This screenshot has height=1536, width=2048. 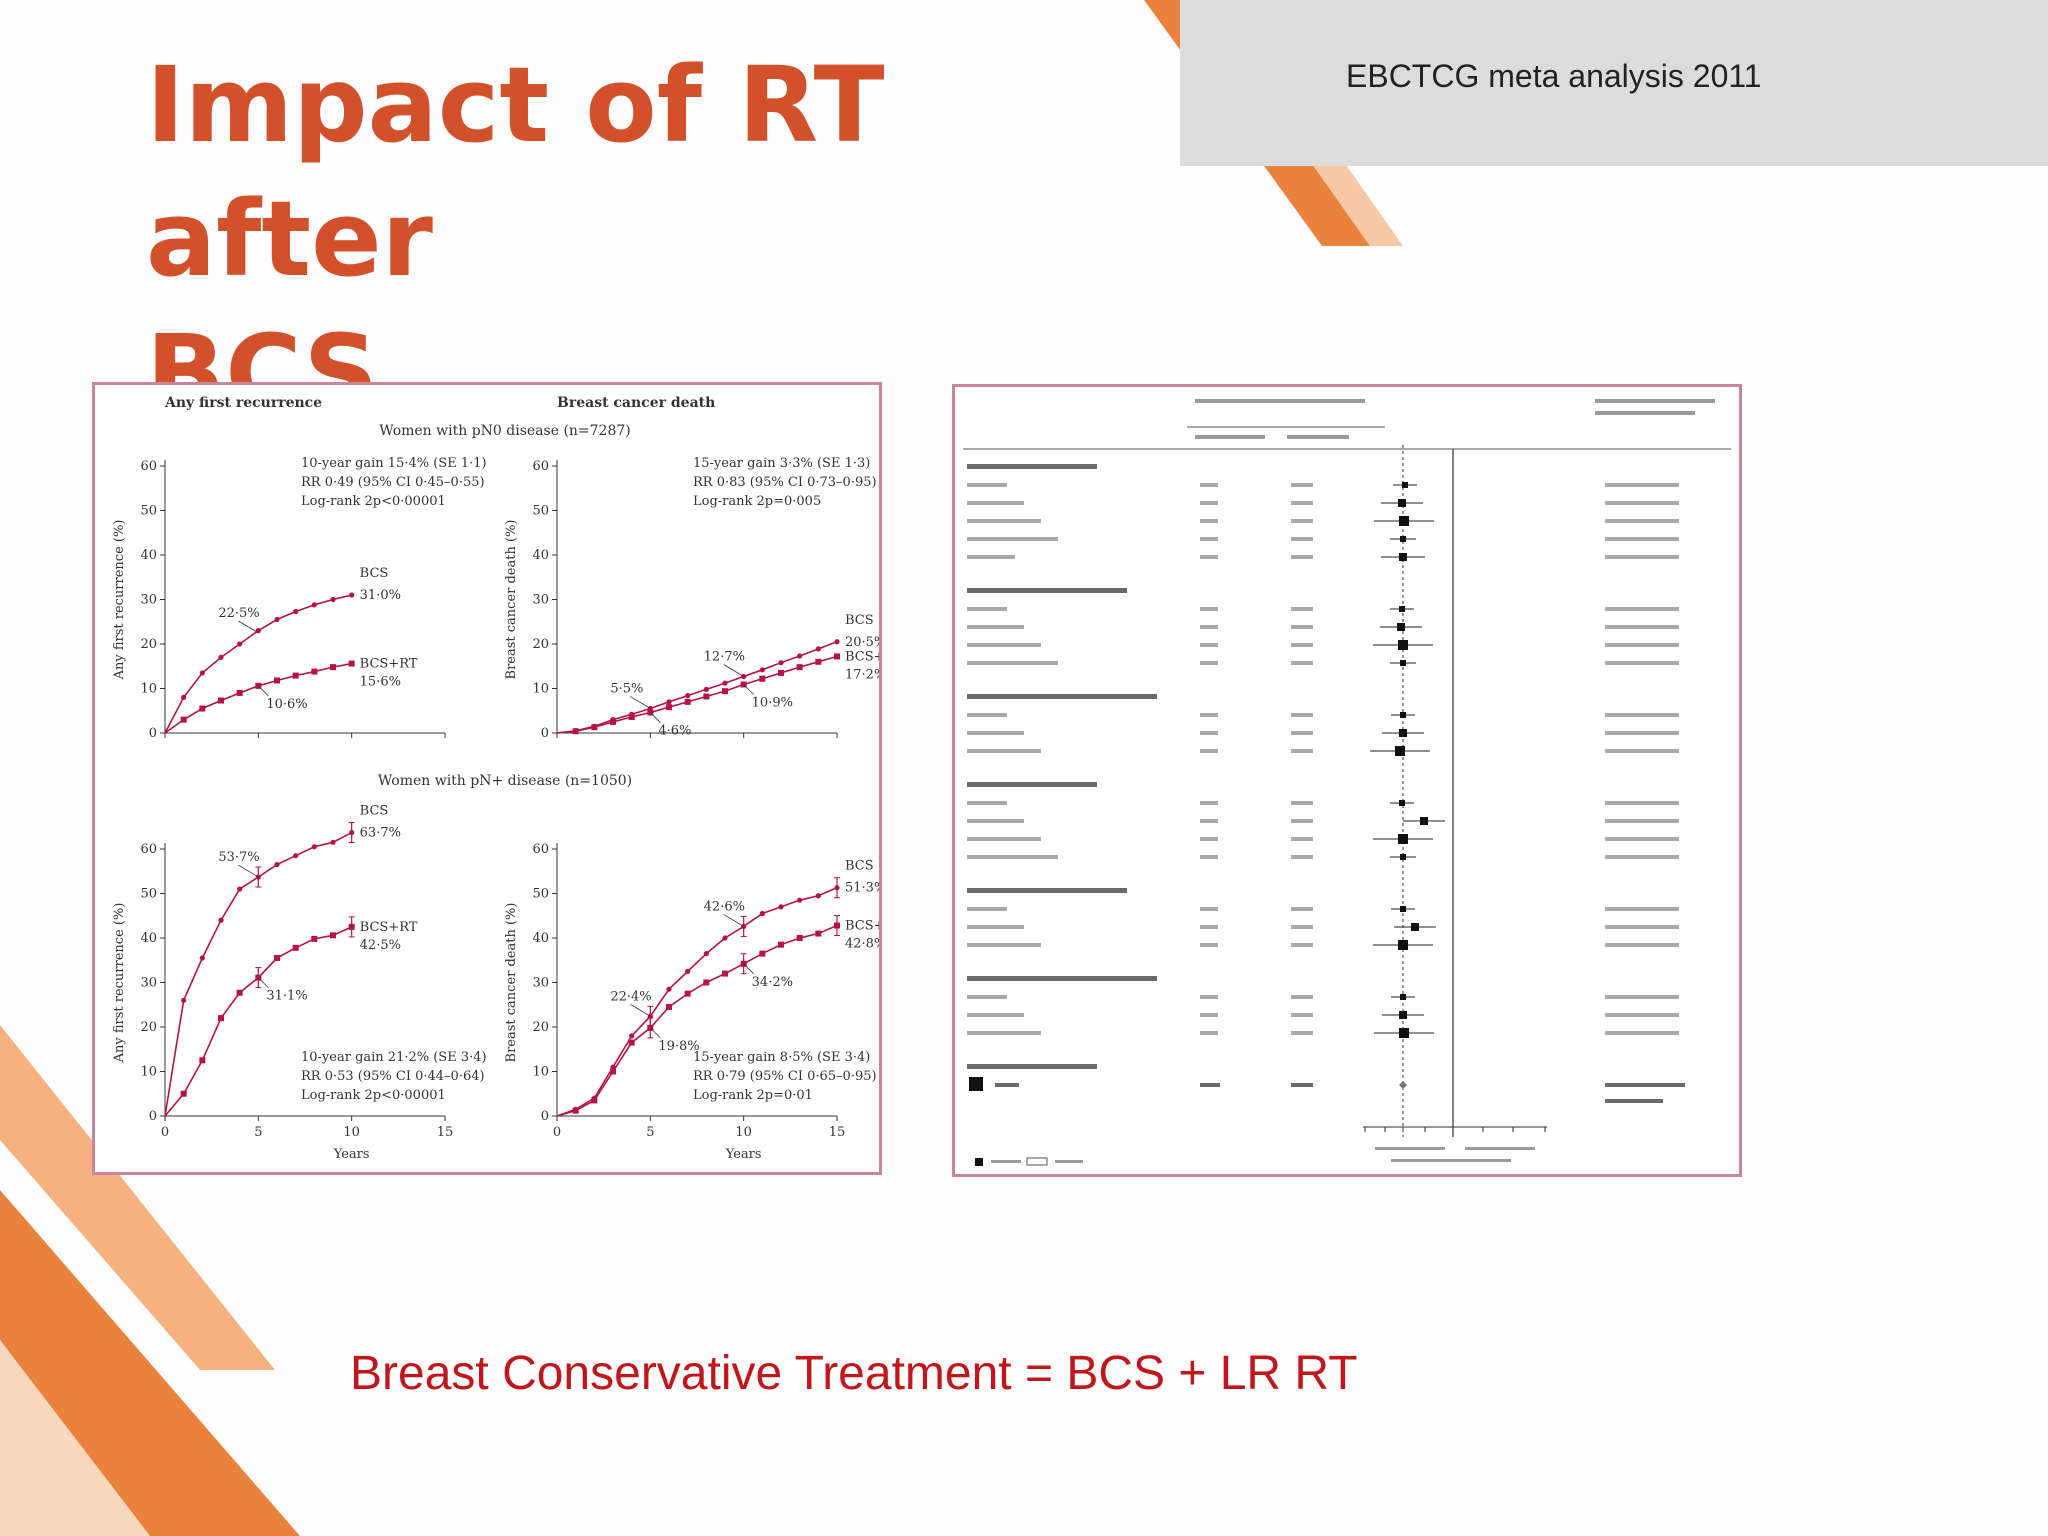 What do you see at coordinates (540, 849) in the screenshot?
I see `panel-4-y-tick-label: 60` at bounding box center [540, 849].